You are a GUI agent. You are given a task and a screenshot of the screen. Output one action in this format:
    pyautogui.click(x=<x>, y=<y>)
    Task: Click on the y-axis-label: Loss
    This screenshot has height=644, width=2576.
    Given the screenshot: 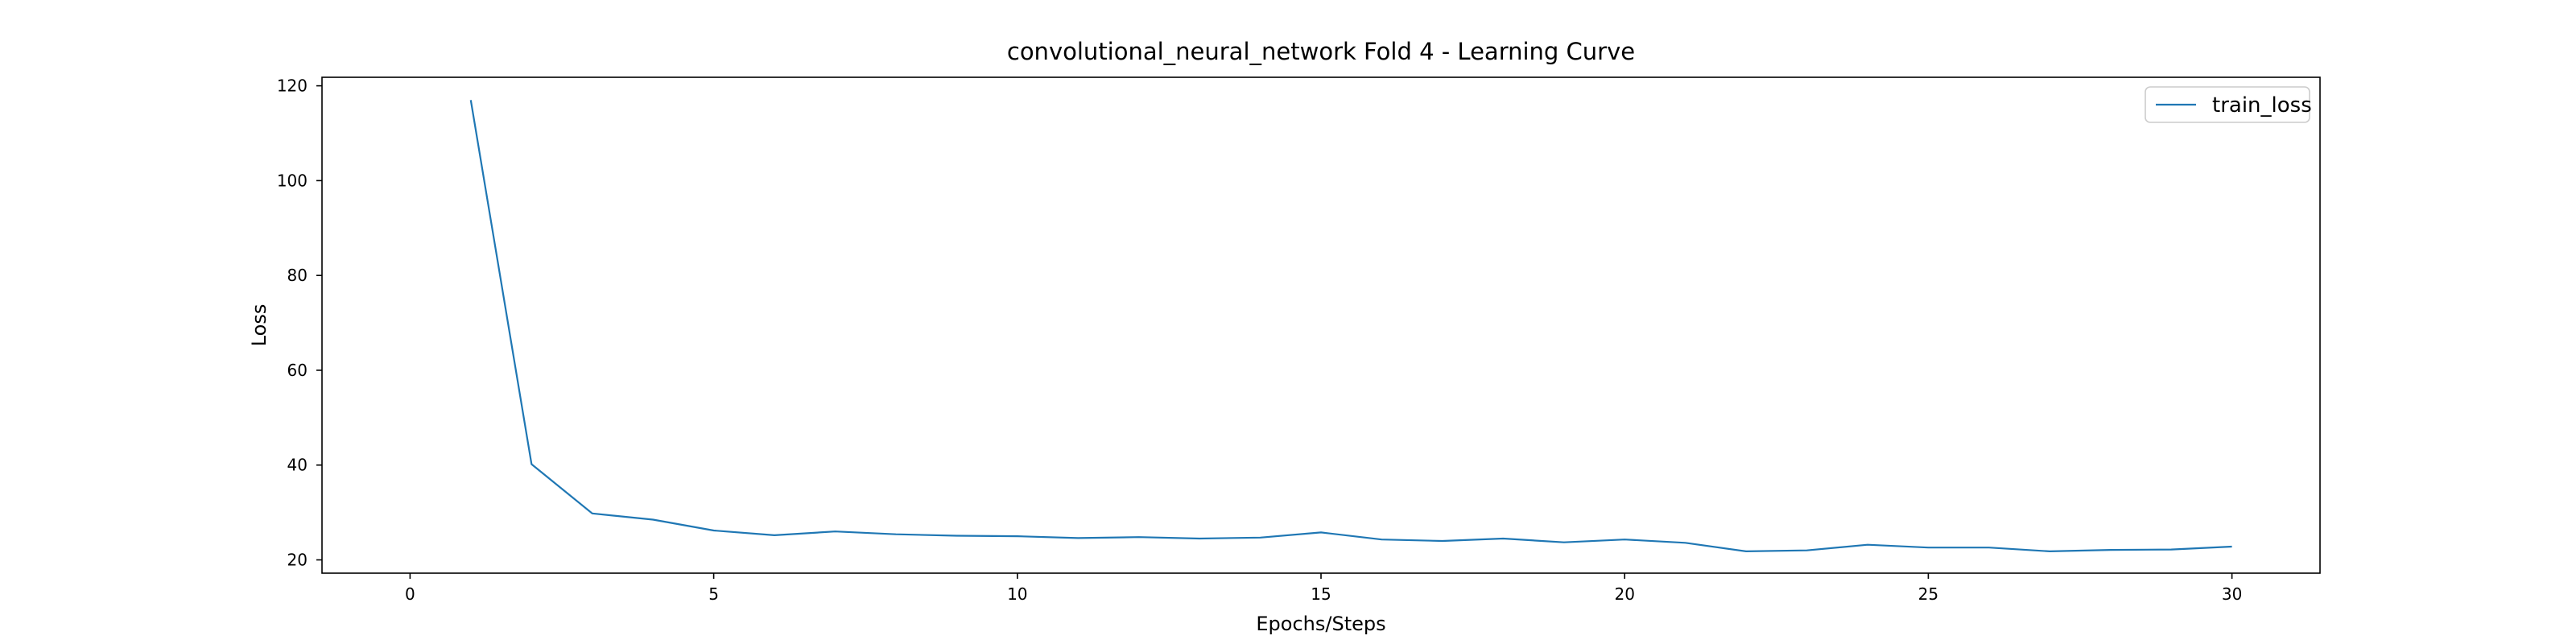 What is the action you would take?
    pyautogui.click(x=259, y=325)
    